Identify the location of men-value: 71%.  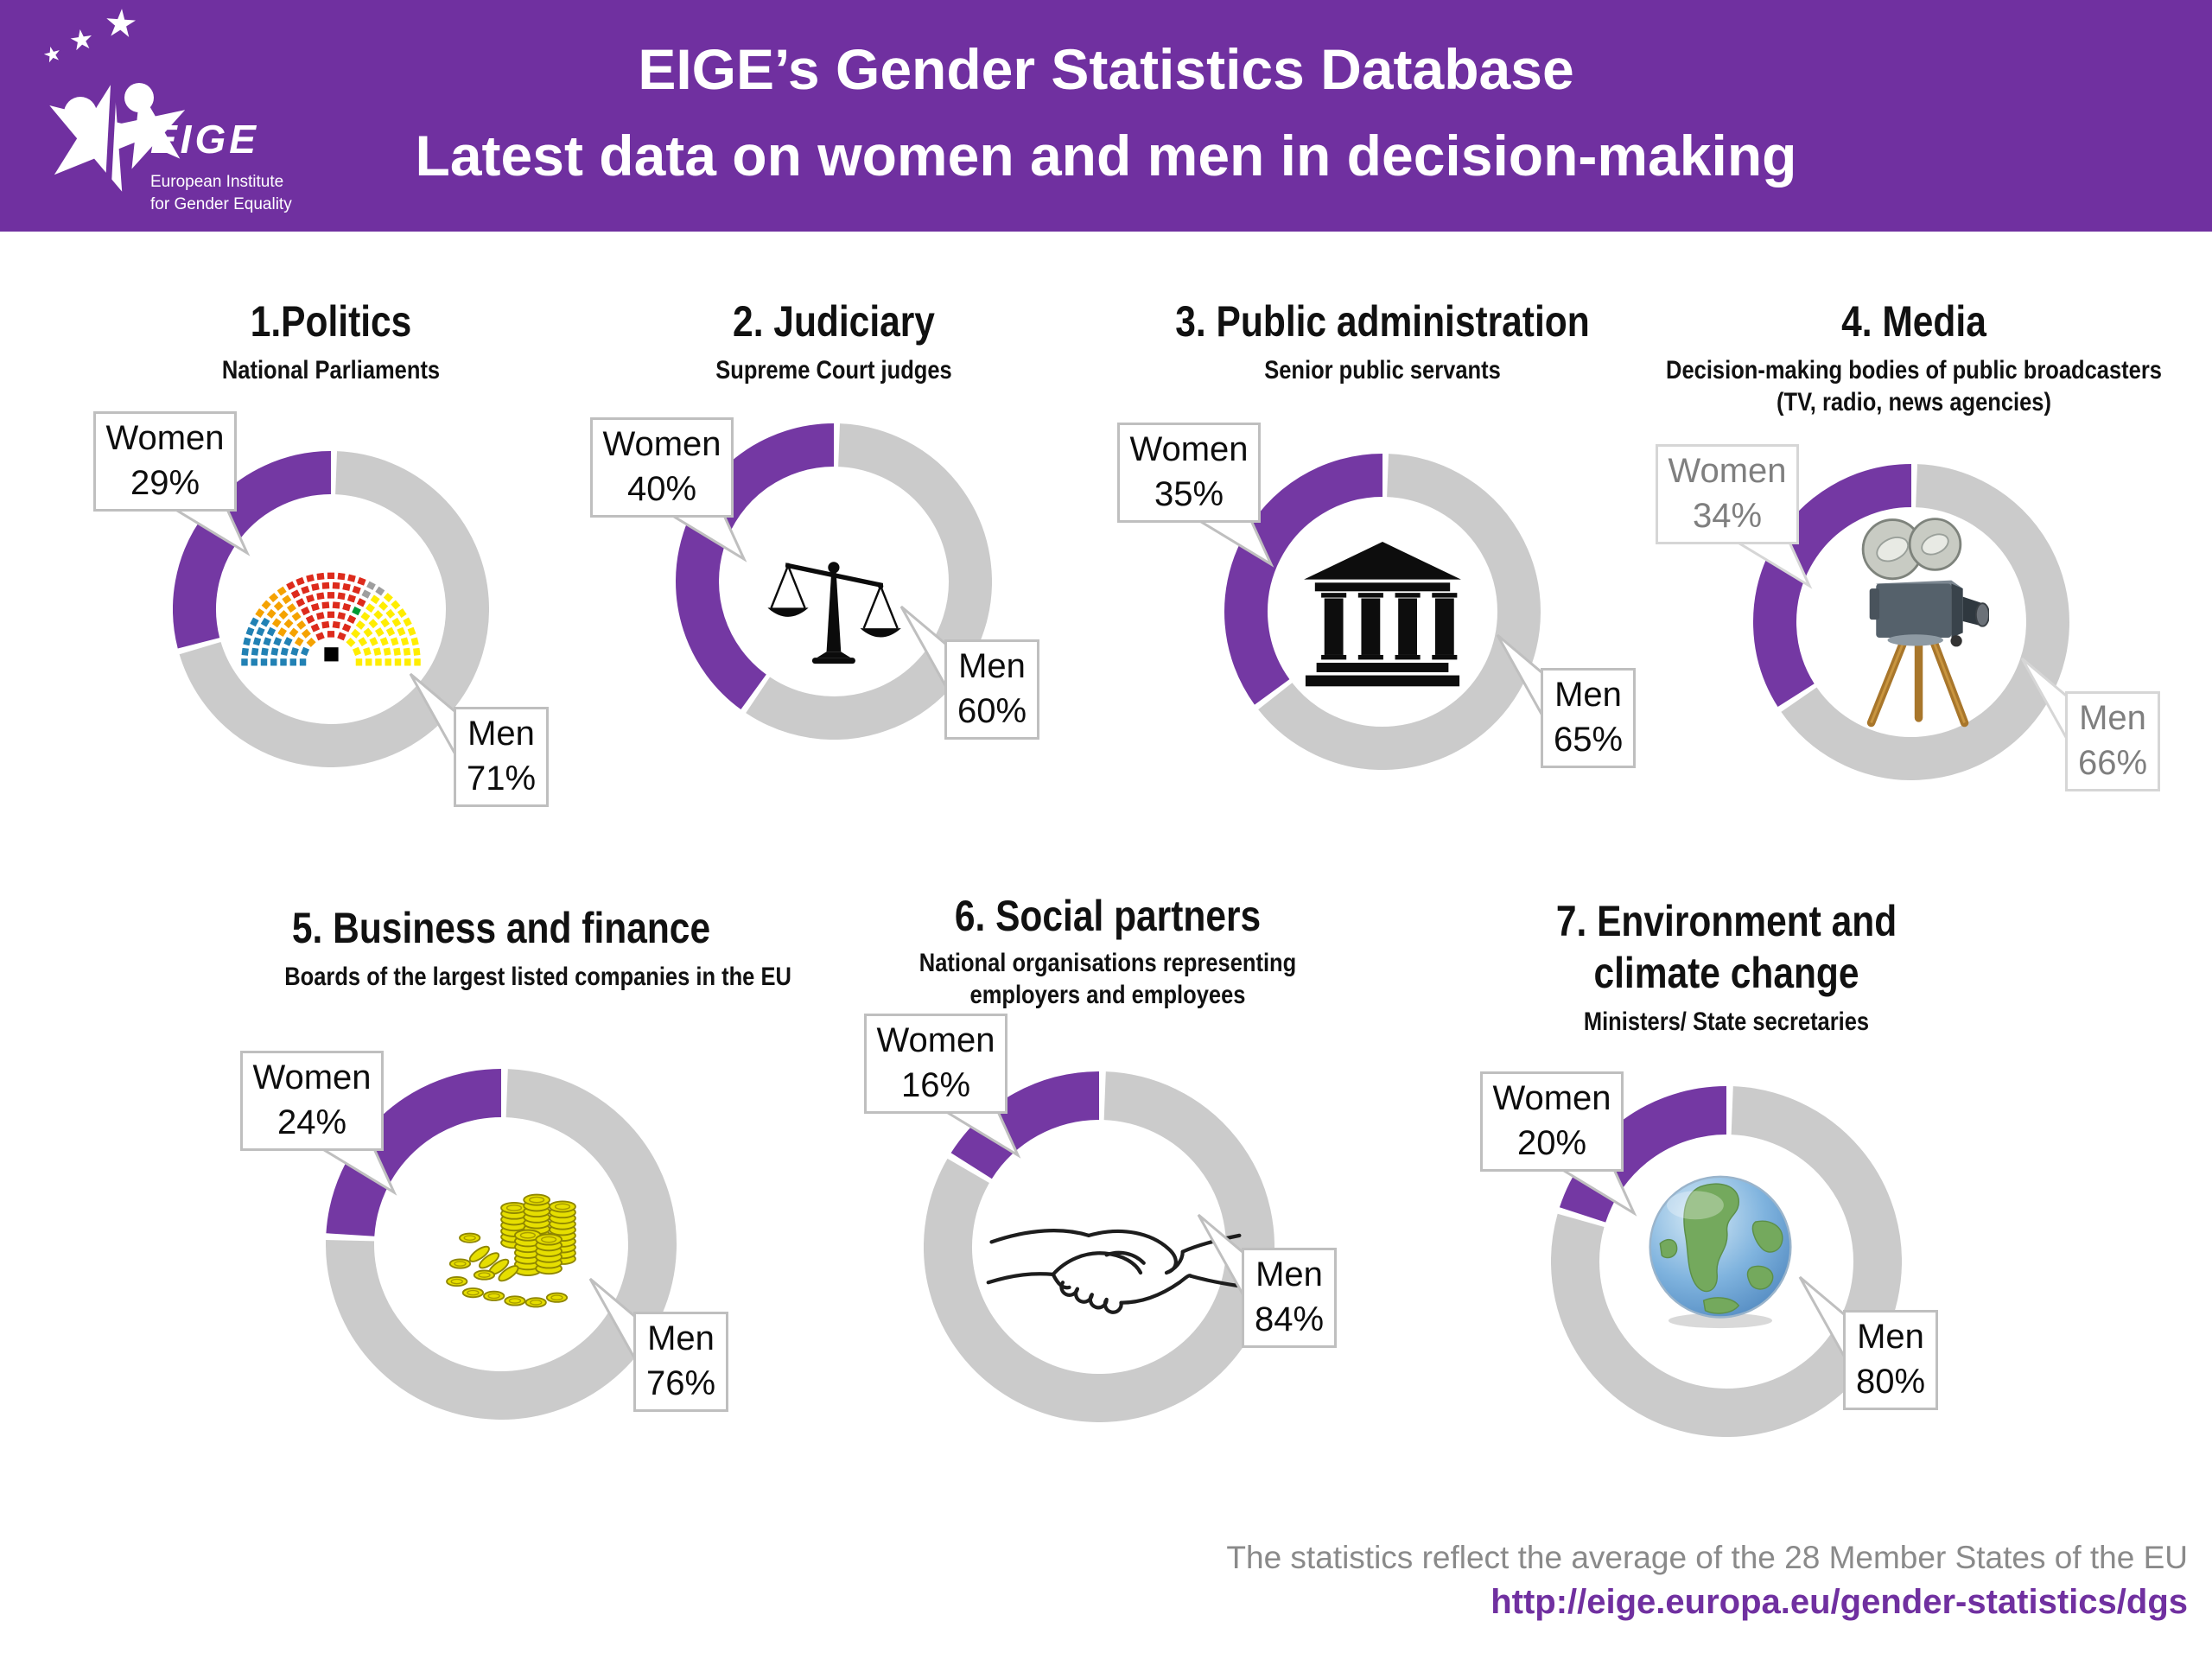
(502, 779).